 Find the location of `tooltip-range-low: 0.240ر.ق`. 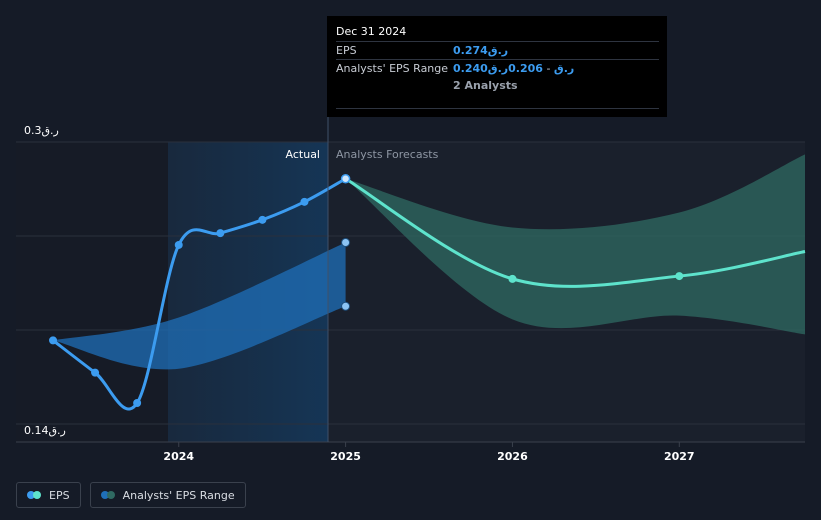

tooltip-range-low: 0.240ر.ق is located at coordinates (514, 68).